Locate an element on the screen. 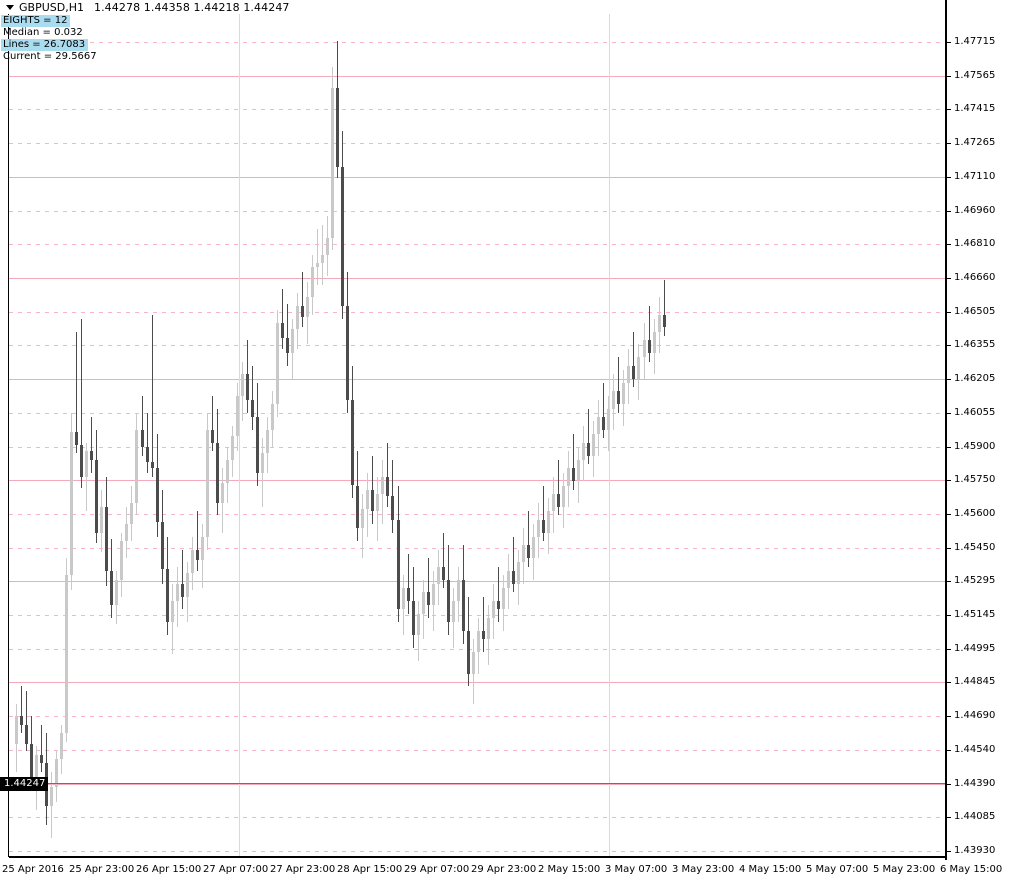 The height and width of the screenshot is (887, 1017). time-tick-label: 27 Apr 23:00 is located at coordinates (303, 869).